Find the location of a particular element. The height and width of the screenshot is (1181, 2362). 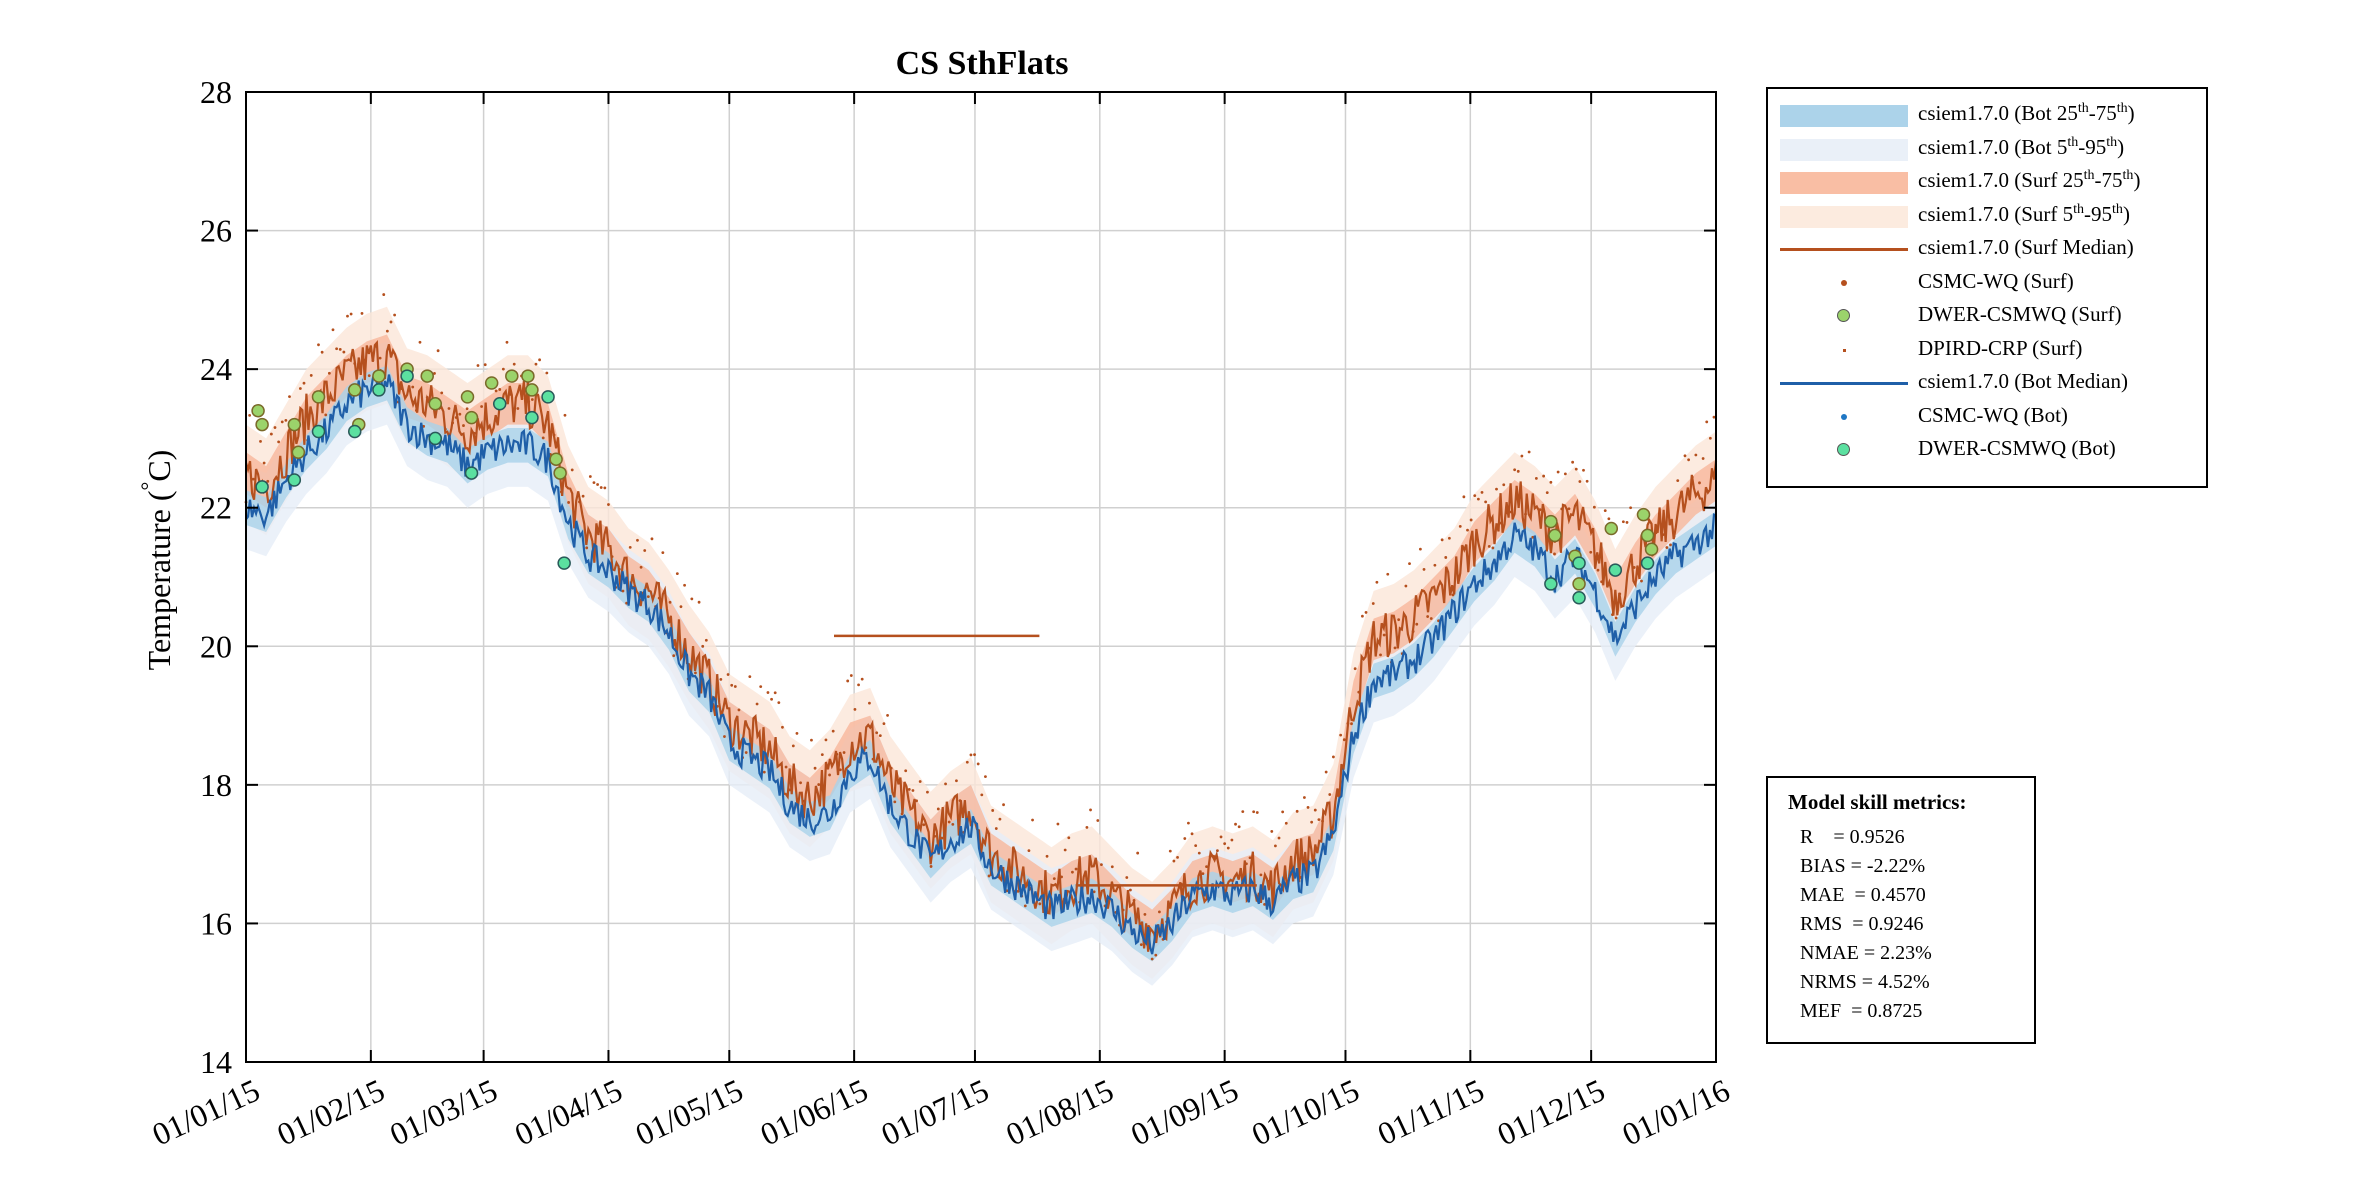

legend-item: csiem1.7.0 (Surf Median) is located at coordinates (1987, 249).